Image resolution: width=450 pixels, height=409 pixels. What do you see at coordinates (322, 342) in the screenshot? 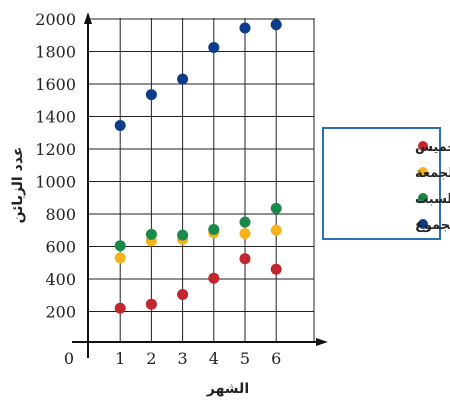
I see `x-axis-arrow` at bounding box center [322, 342].